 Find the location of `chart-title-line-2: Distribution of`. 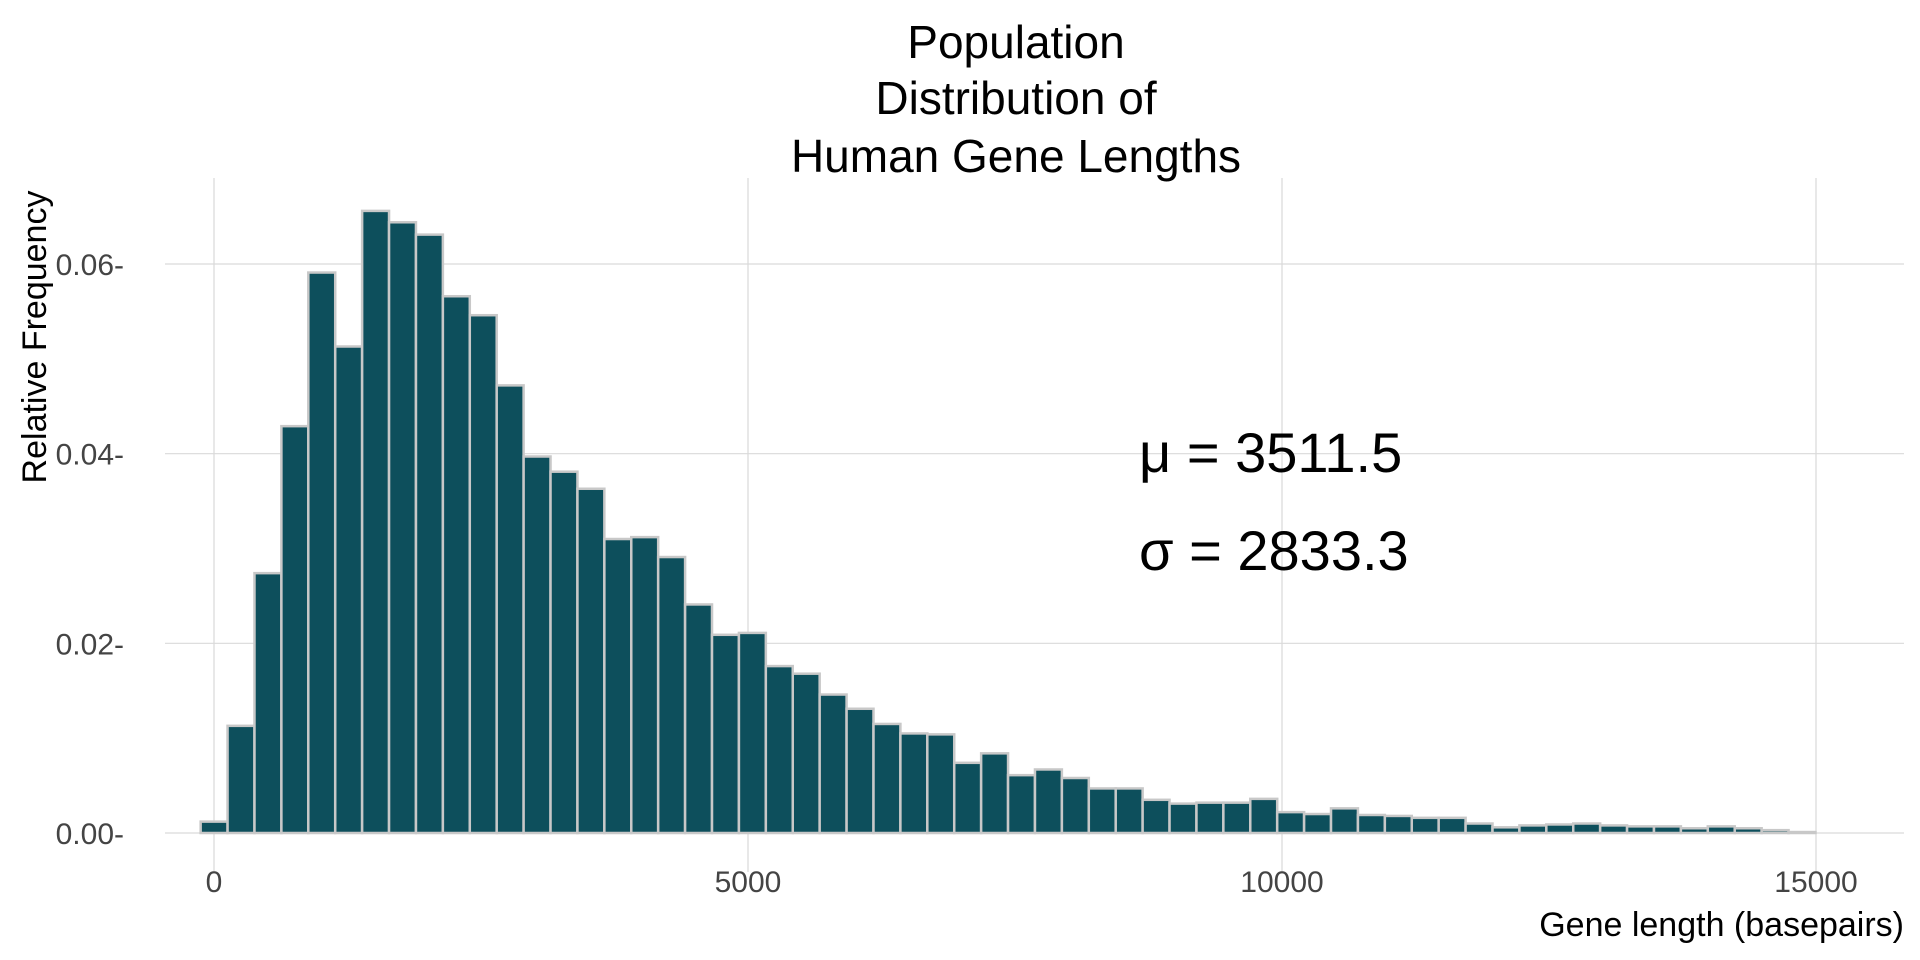

chart-title-line-2: Distribution of is located at coordinates (1015, 98).